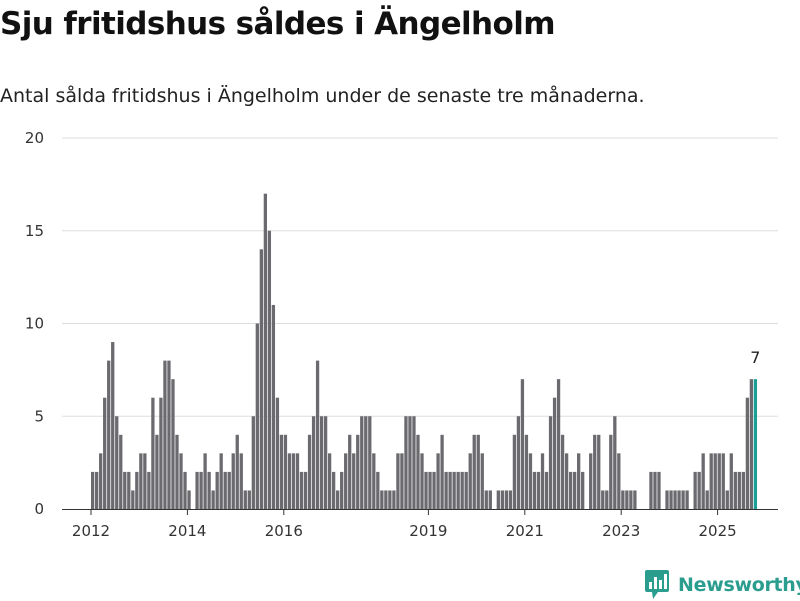  What do you see at coordinates (755, 357) in the screenshot?
I see `last-value-label: 7` at bounding box center [755, 357].